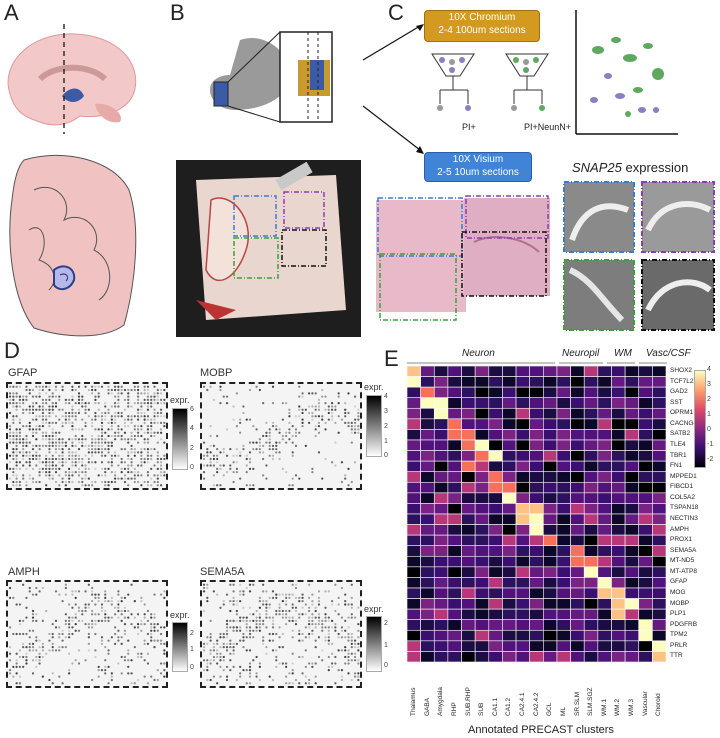 This screenshot has height=738, width=720. What do you see at coordinates (180, 400) in the screenshot?
I see `gfap-legend-title: expr.` at bounding box center [180, 400].